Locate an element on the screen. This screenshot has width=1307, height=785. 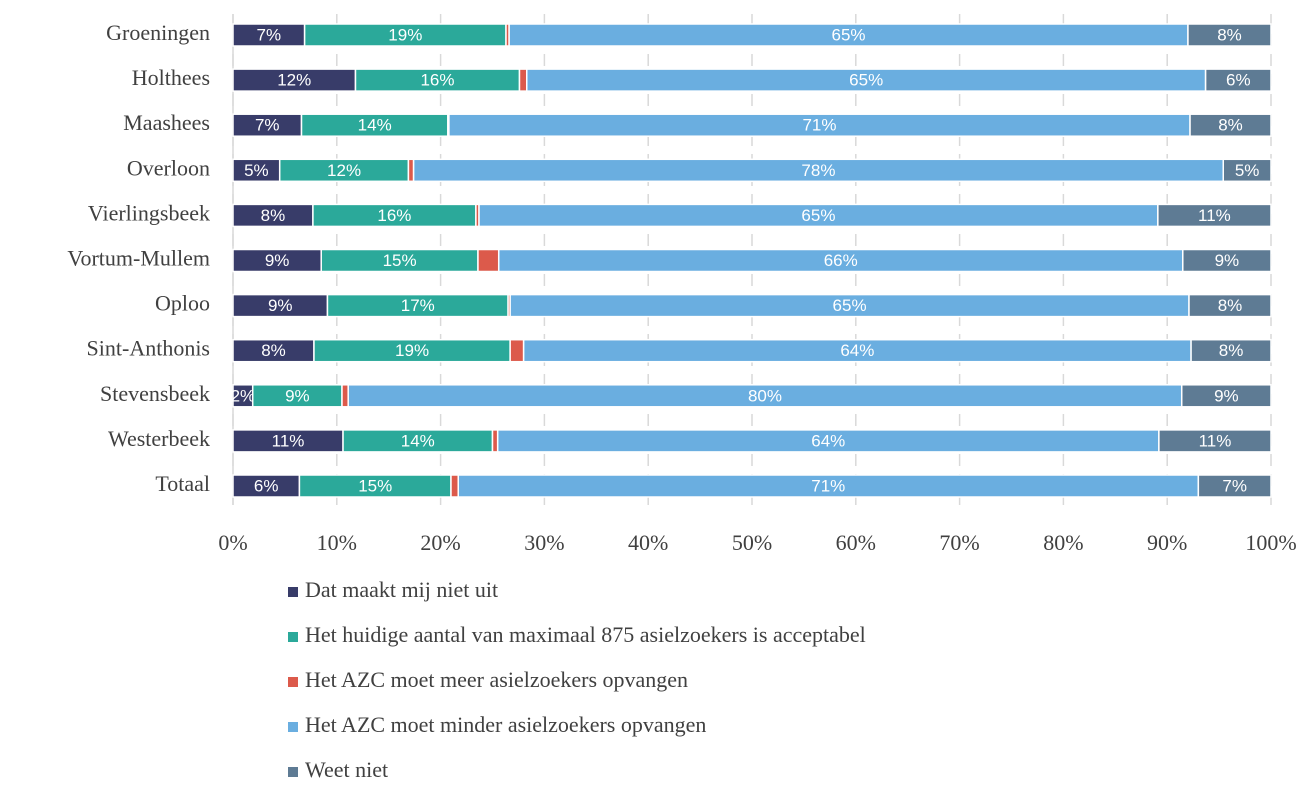
x-tick-label: 30% is located at coordinates (544, 542).